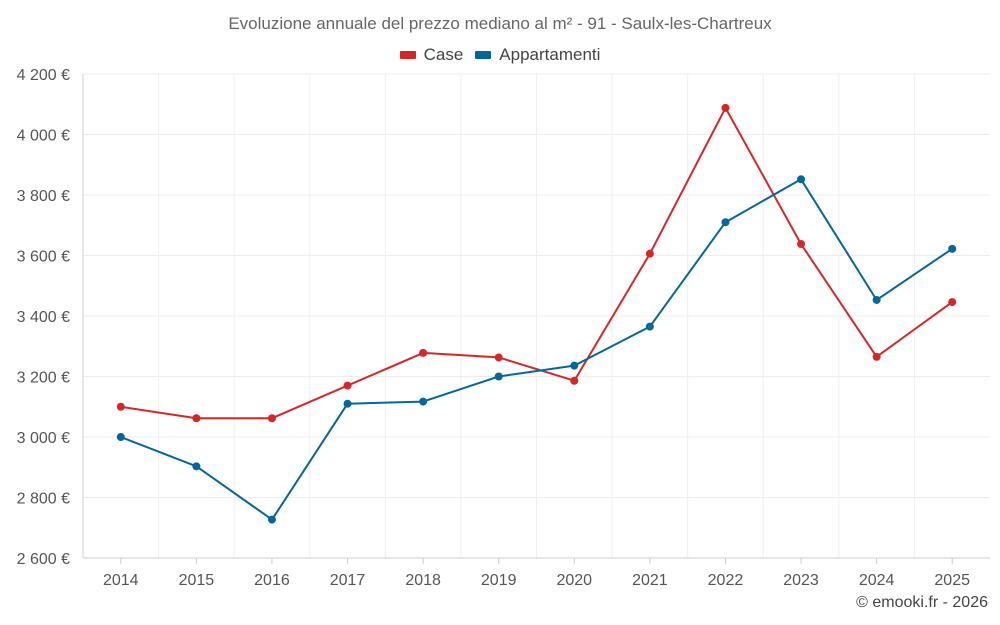 This screenshot has height=625, width=1000. Describe the element at coordinates (43, 257) in the screenshot. I see `y-tick-label: 3 600 €` at that location.